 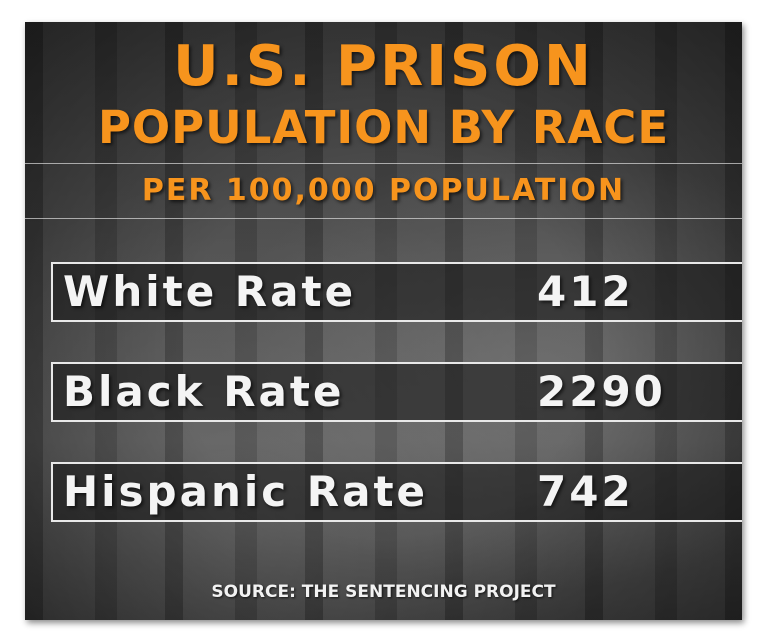 What do you see at coordinates (383, 592) in the screenshot?
I see `source-credit: SOURCE: THE SENTENCING PROJECT` at bounding box center [383, 592].